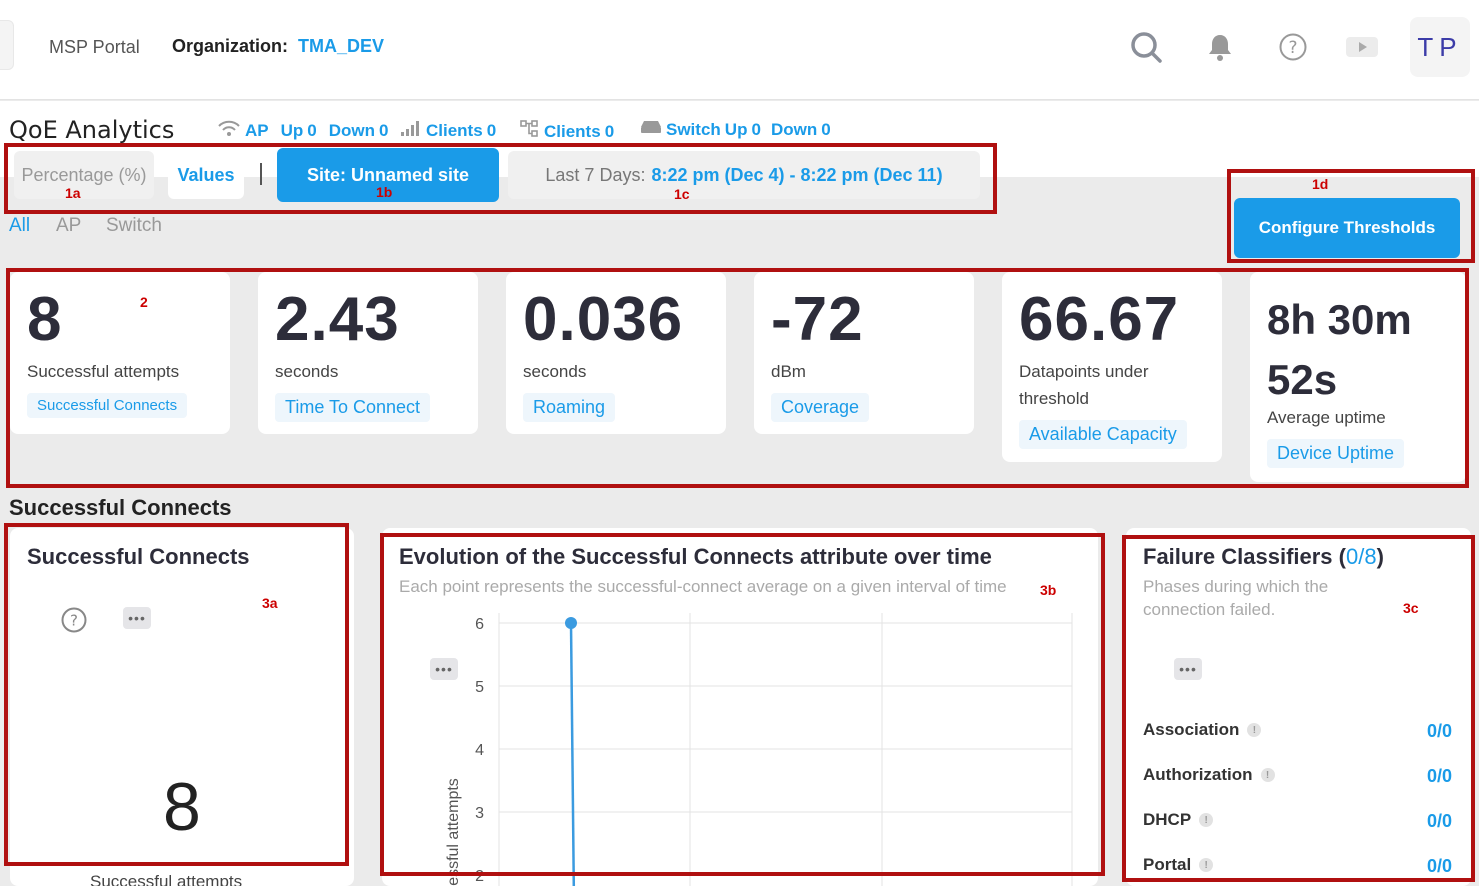  Describe the element at coordinates (94, 47) in the screenshot. I see `brand-title: MSP Portal` at that location.